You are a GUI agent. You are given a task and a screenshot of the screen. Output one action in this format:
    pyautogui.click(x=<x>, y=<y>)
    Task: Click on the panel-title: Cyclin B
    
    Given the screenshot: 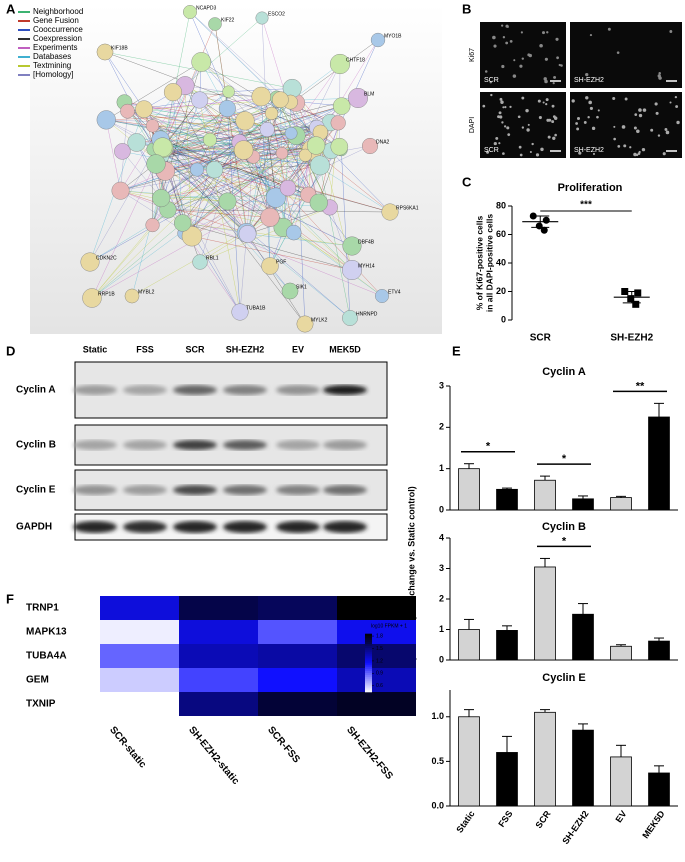 What is the action you would take?
    pyautogui.click(x=564, y=527)
    